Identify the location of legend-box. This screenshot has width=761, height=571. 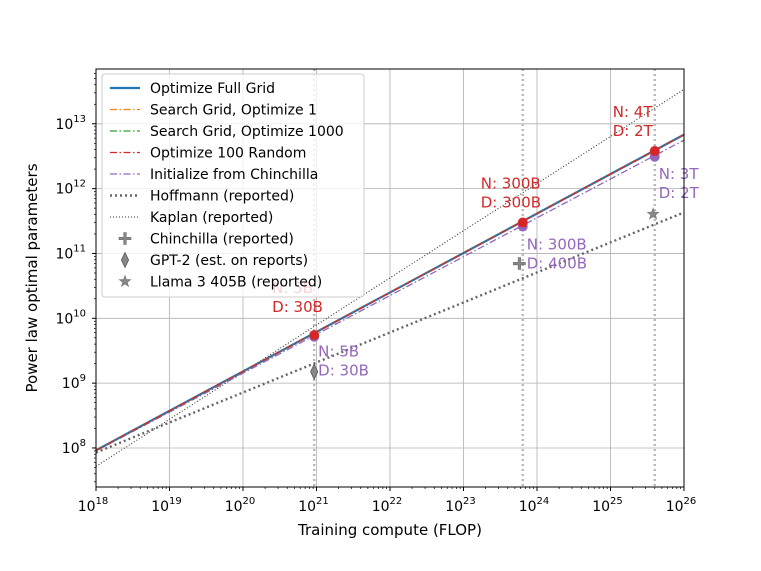
(233, 185).